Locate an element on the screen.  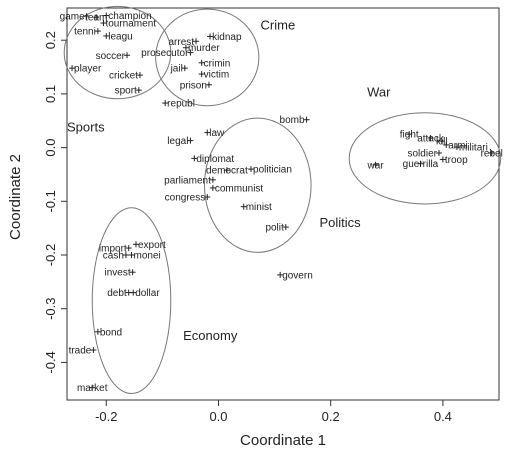
cluster-ellipse-sports is located at coordinates (117, 52).